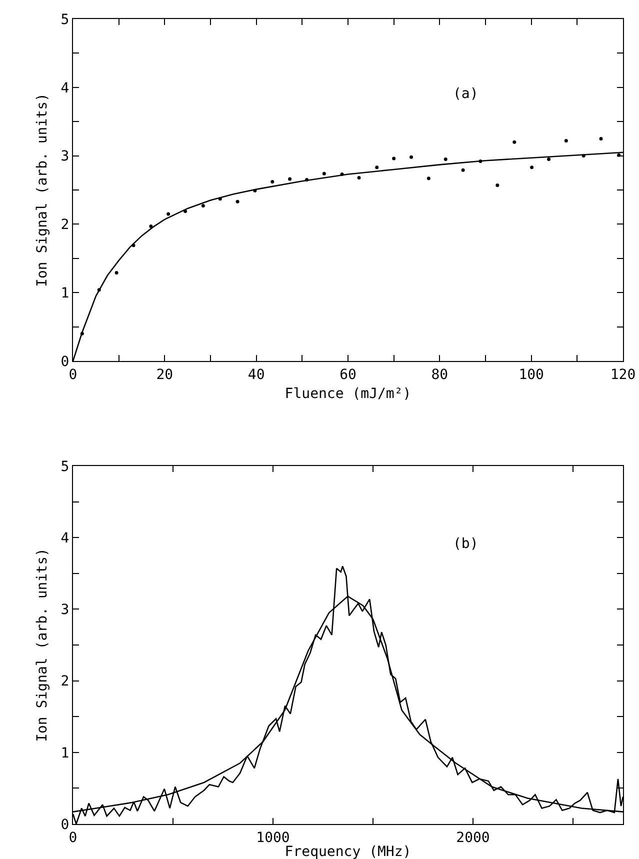 The width and height of the screenshot is (639, 859). What do you see at coordinates (465, 544) in the screenshot?
I see `annotation: (b)` at bounding box center [465, 544].